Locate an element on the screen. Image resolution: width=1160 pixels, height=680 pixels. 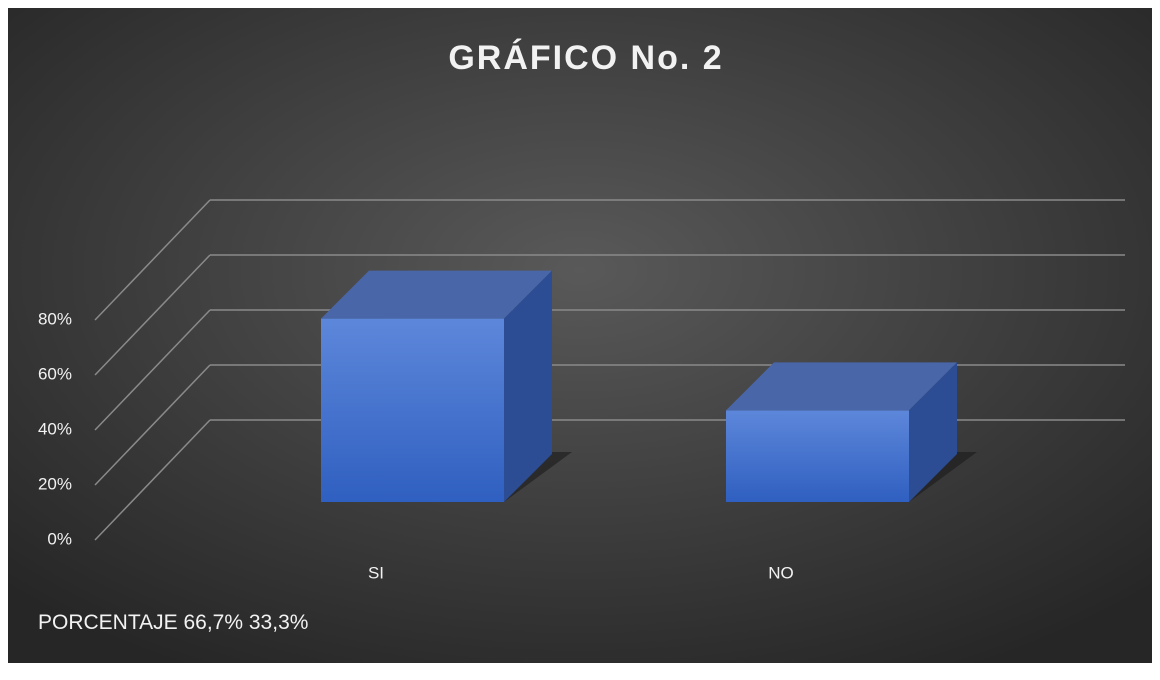
legend-value: 66,7% is located at coordinates (213, 622).